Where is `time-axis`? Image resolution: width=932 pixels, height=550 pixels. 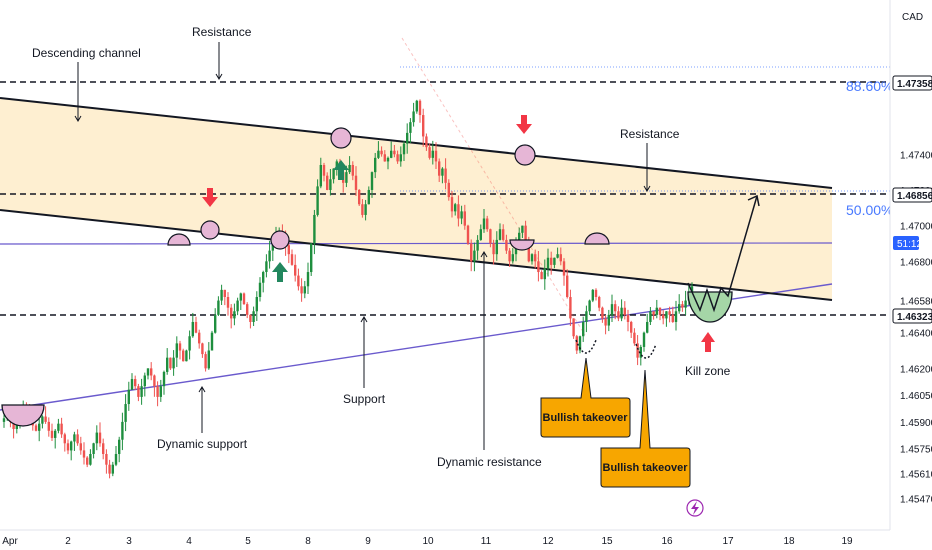 time-axis is located at coordinates (445, 540).